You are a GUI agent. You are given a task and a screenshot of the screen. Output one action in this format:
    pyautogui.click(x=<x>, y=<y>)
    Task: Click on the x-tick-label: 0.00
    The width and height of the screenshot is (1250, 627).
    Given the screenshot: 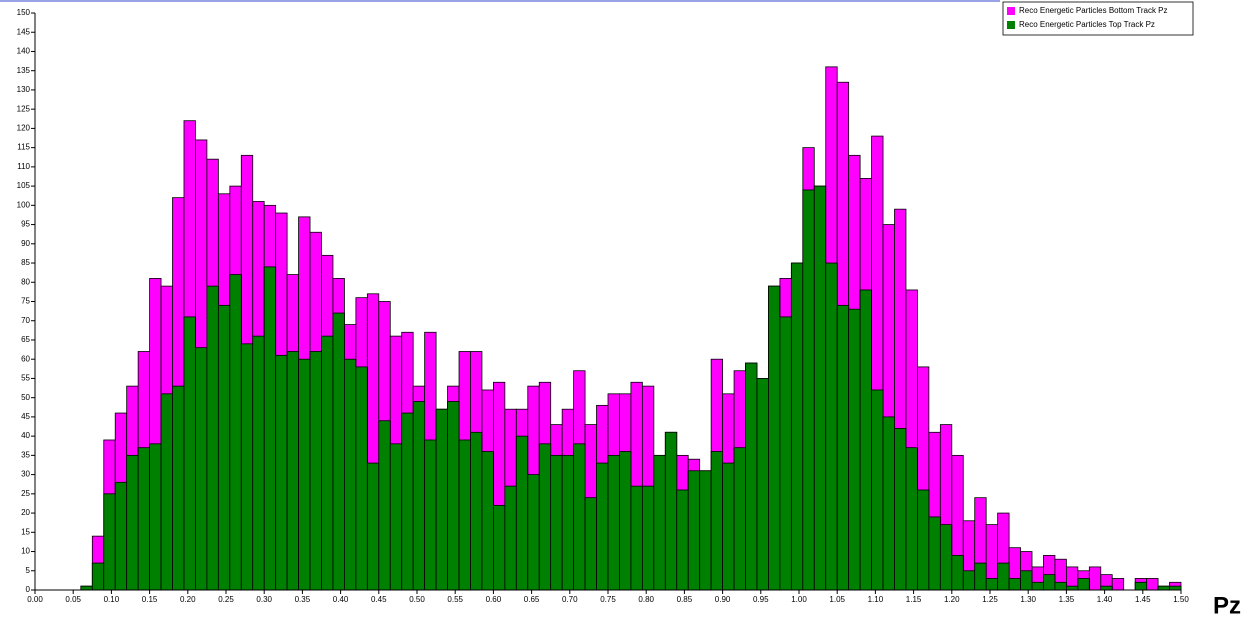 What is the action you would take?
    pyautogui.click(x=35, y=599)
    